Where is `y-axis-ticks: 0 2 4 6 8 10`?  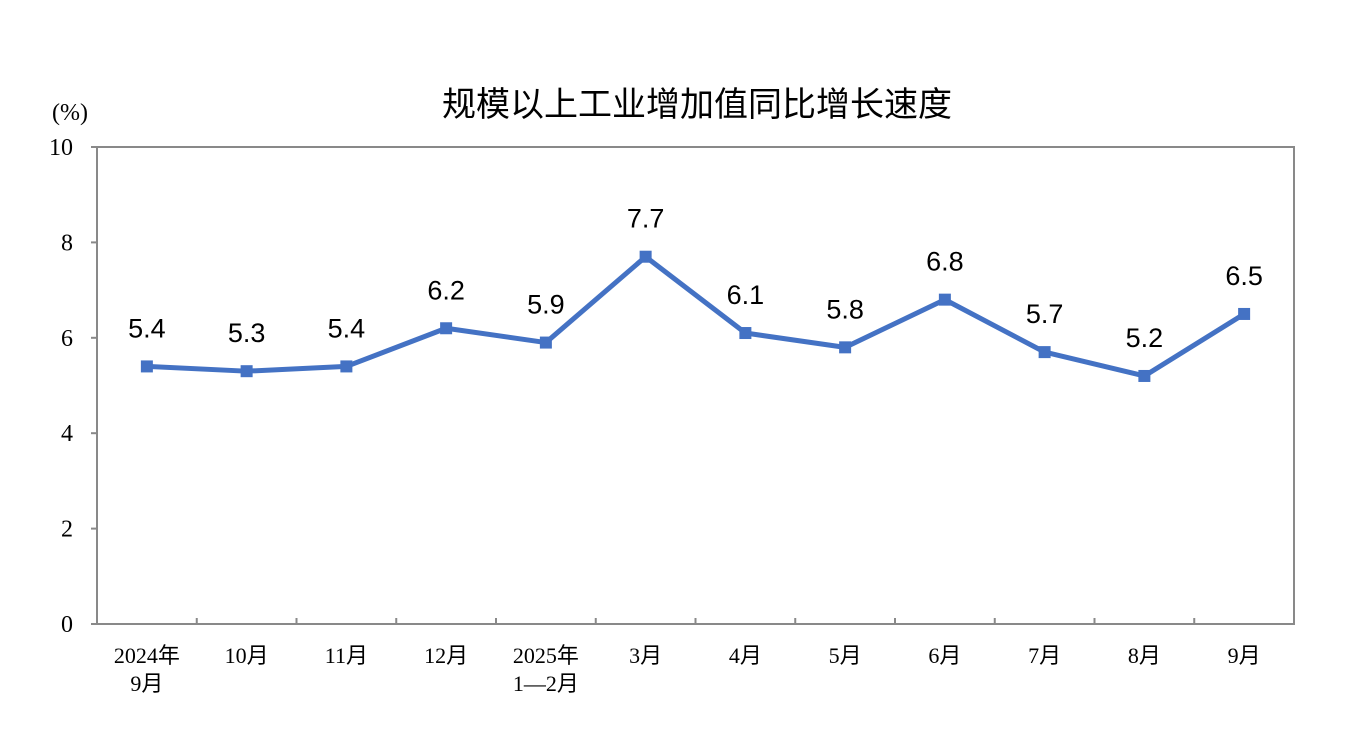 y-axis-ticks: 0 2 4 6 8 10 is located at coordinates (73, 386).